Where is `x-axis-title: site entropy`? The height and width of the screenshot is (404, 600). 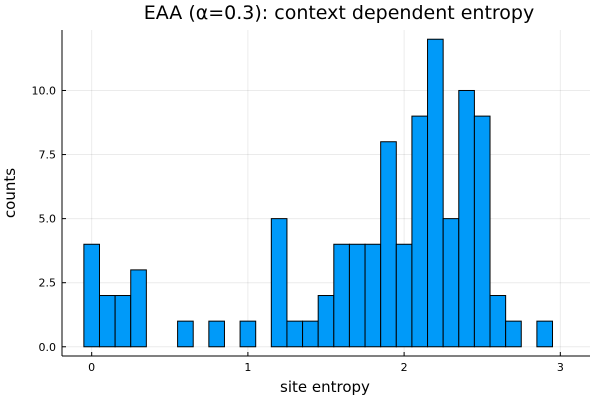
x-axis-title: site entropy is located at coordinates (325, 387).